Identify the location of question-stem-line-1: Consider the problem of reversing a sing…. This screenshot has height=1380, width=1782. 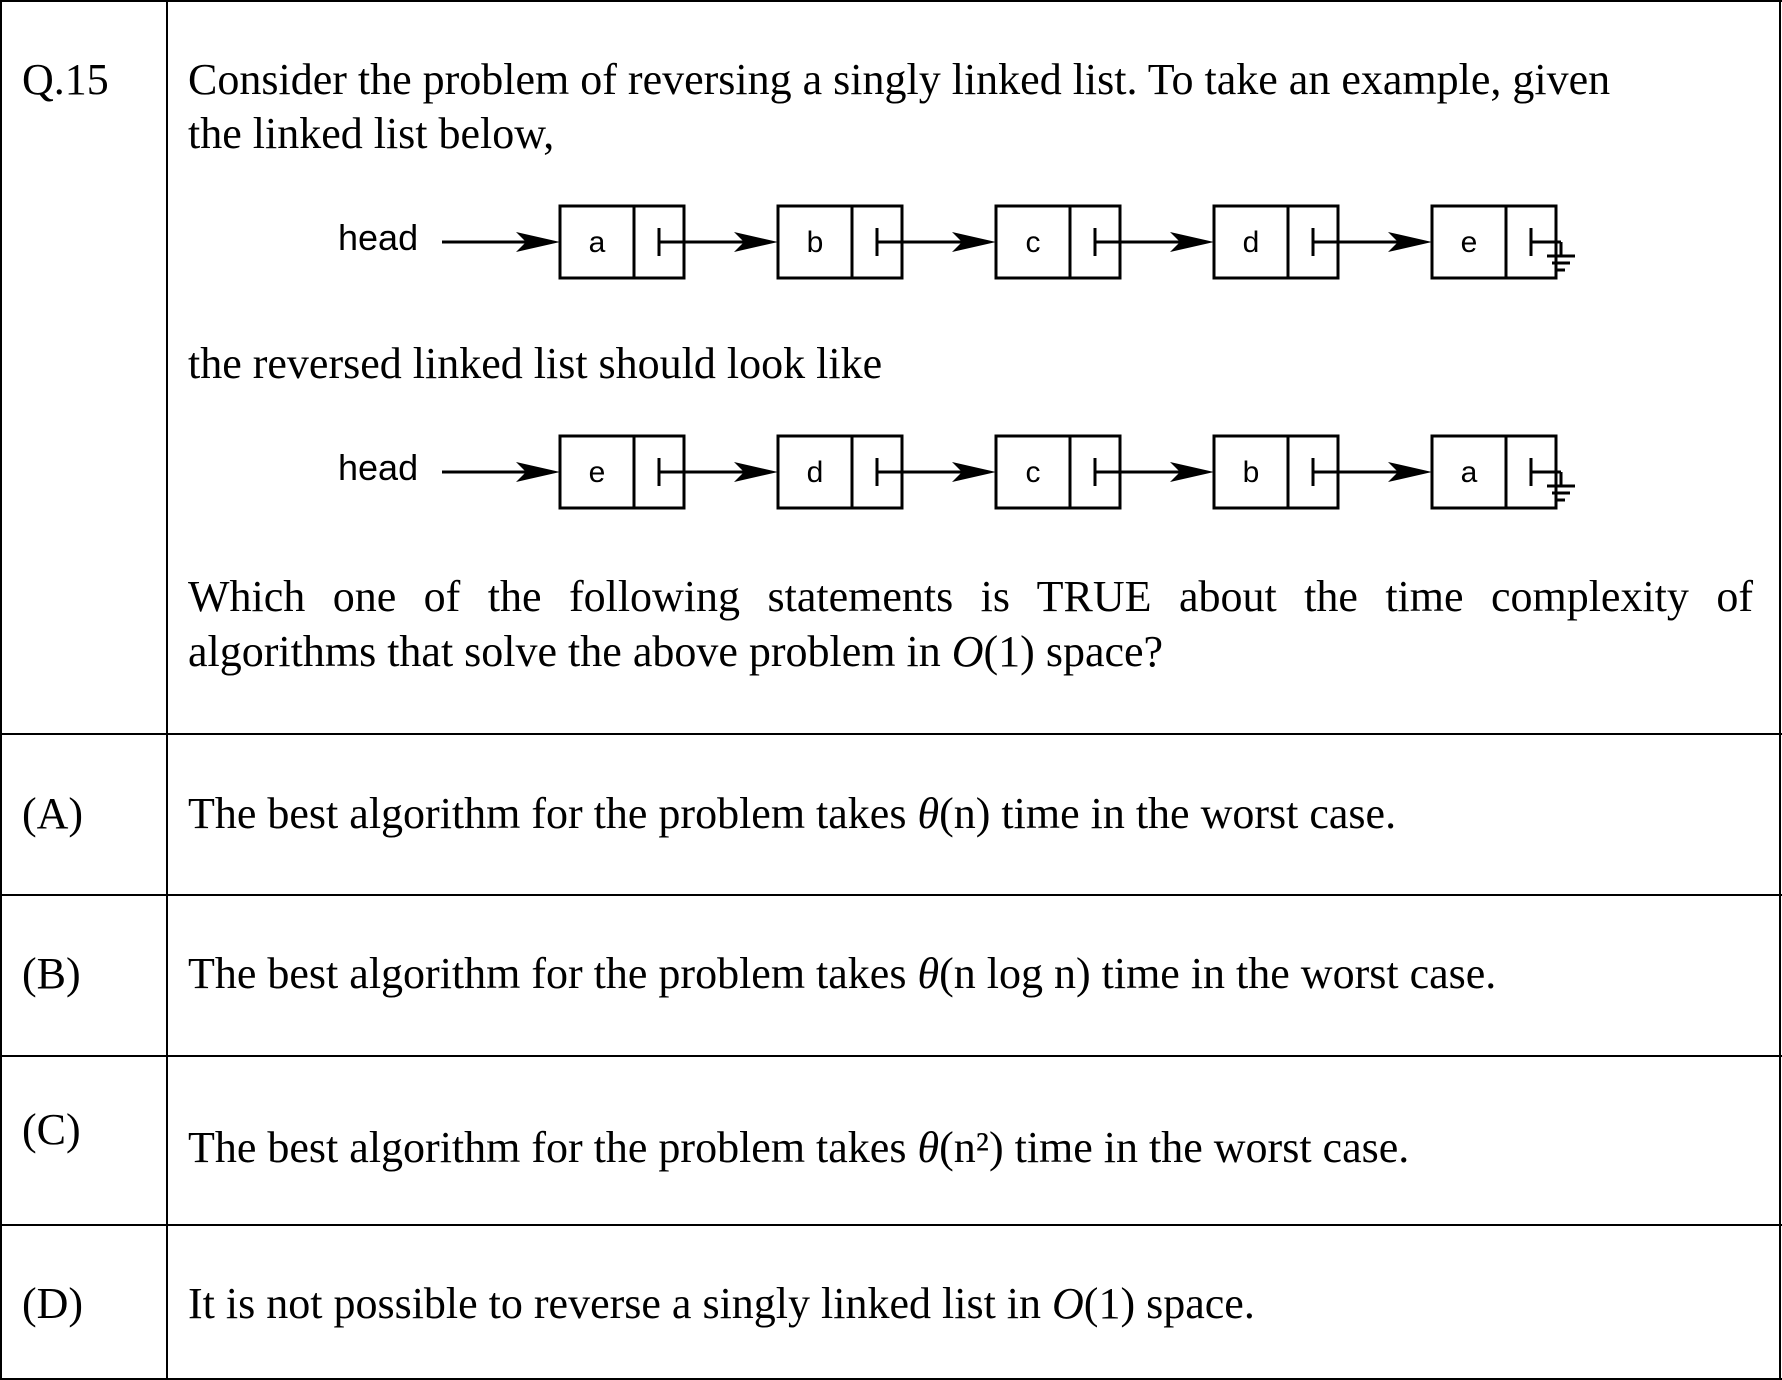
(899, 79).